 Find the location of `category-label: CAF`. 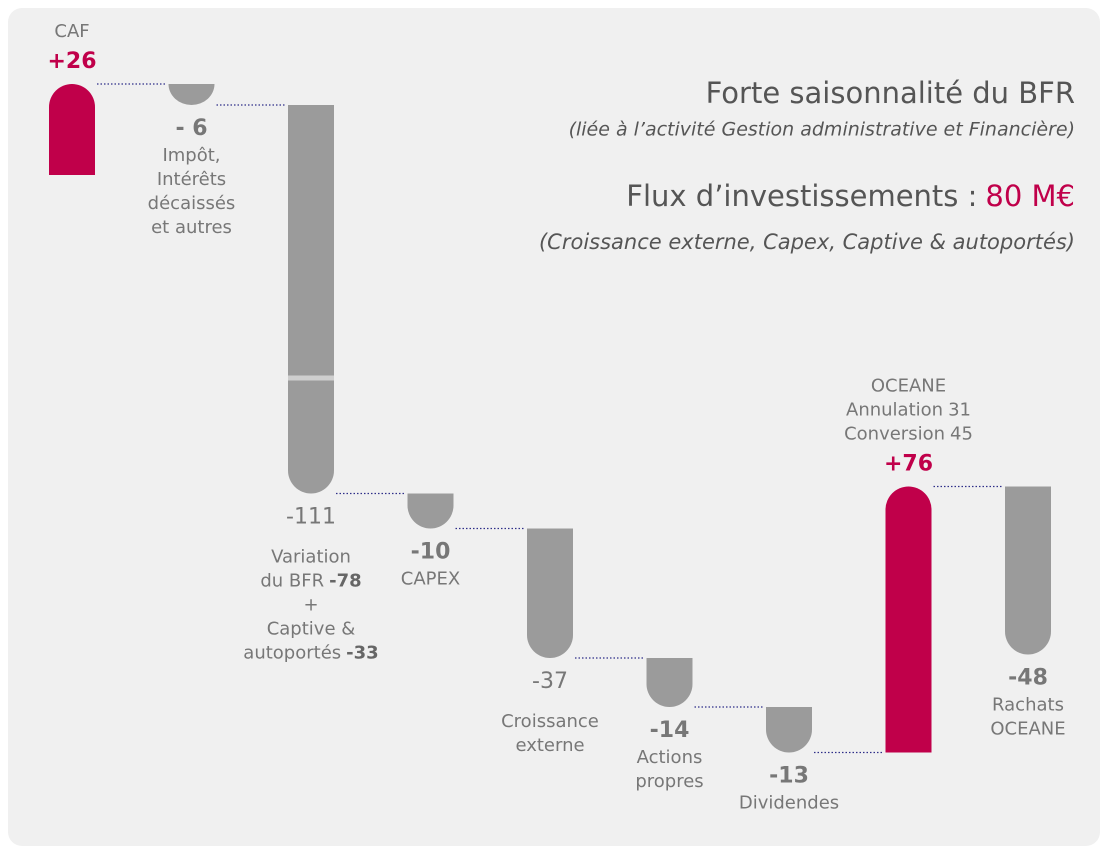

category-label: CAF is located at coordinates (71, 31).